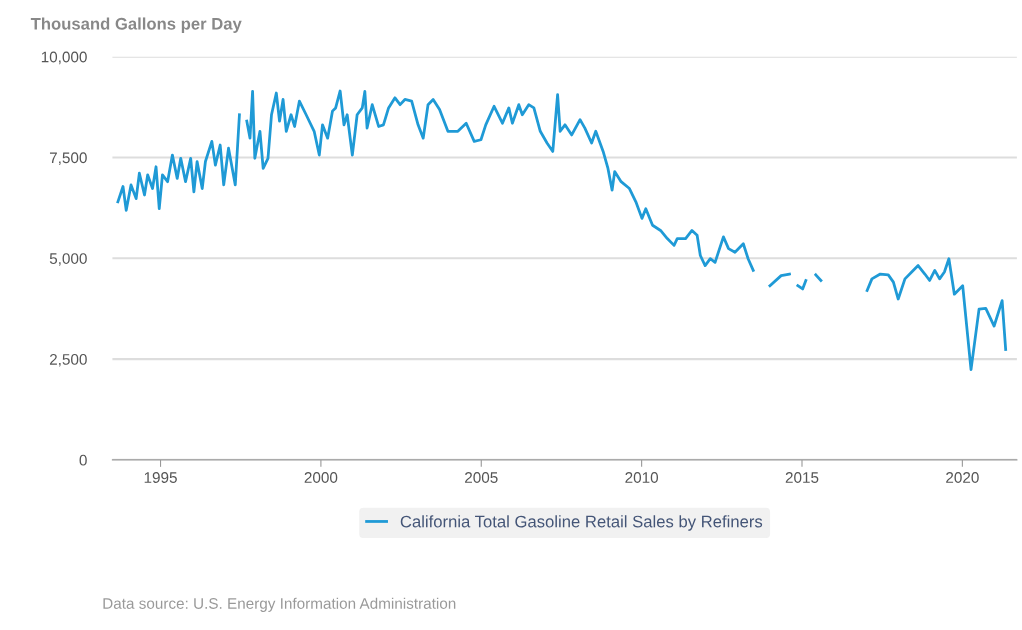 This screenshot has height=630, width=1022. What do you see at coordinates (64, 58) in the screenshot?
I see `y-tick-label: 10,000` at bounding box center [64, 58].